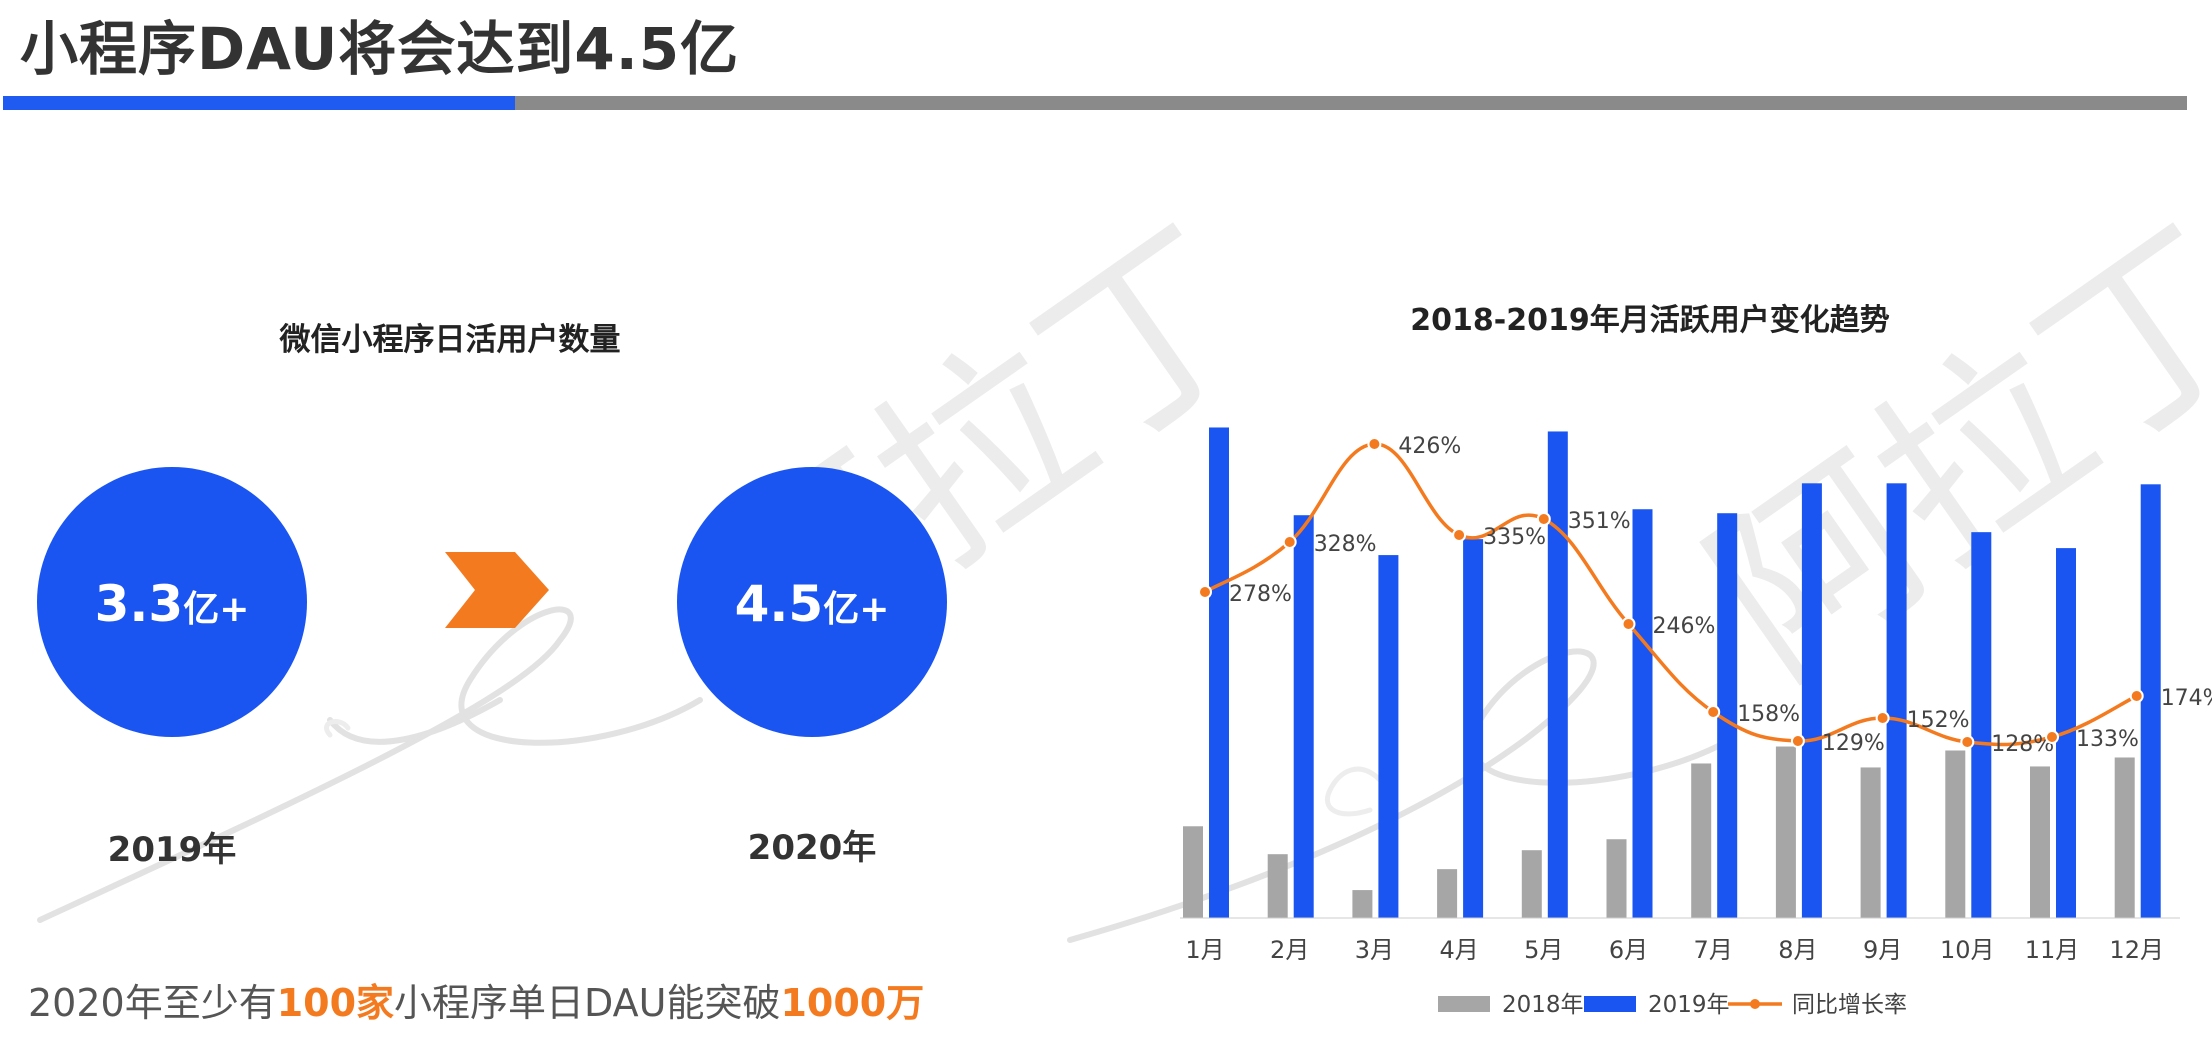 This screenshot has height=1040, width=2212. What do you see at coordinates (852, 1003) in the screenshot?
I see `footer-highlight-2: 1000万` at bounding box center [852, 1003].